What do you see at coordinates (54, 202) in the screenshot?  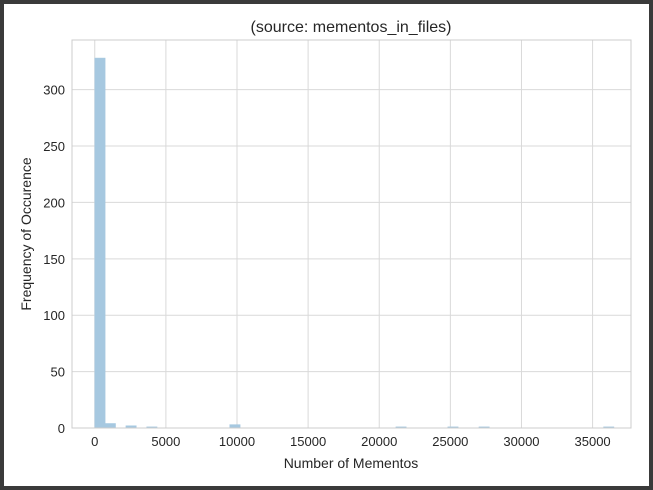 I see `y-tick-label: 200` at bounding box center [54, 202].